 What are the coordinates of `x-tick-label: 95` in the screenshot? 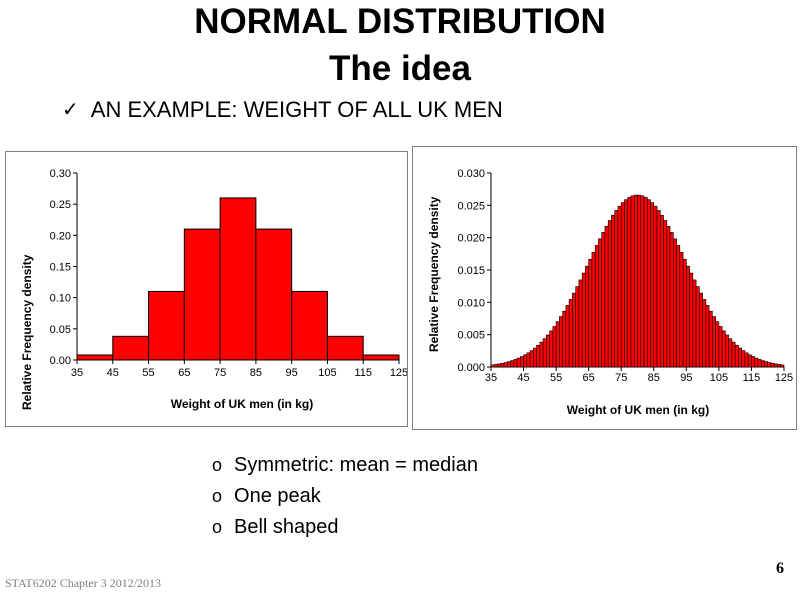 It's located at (292, 373).